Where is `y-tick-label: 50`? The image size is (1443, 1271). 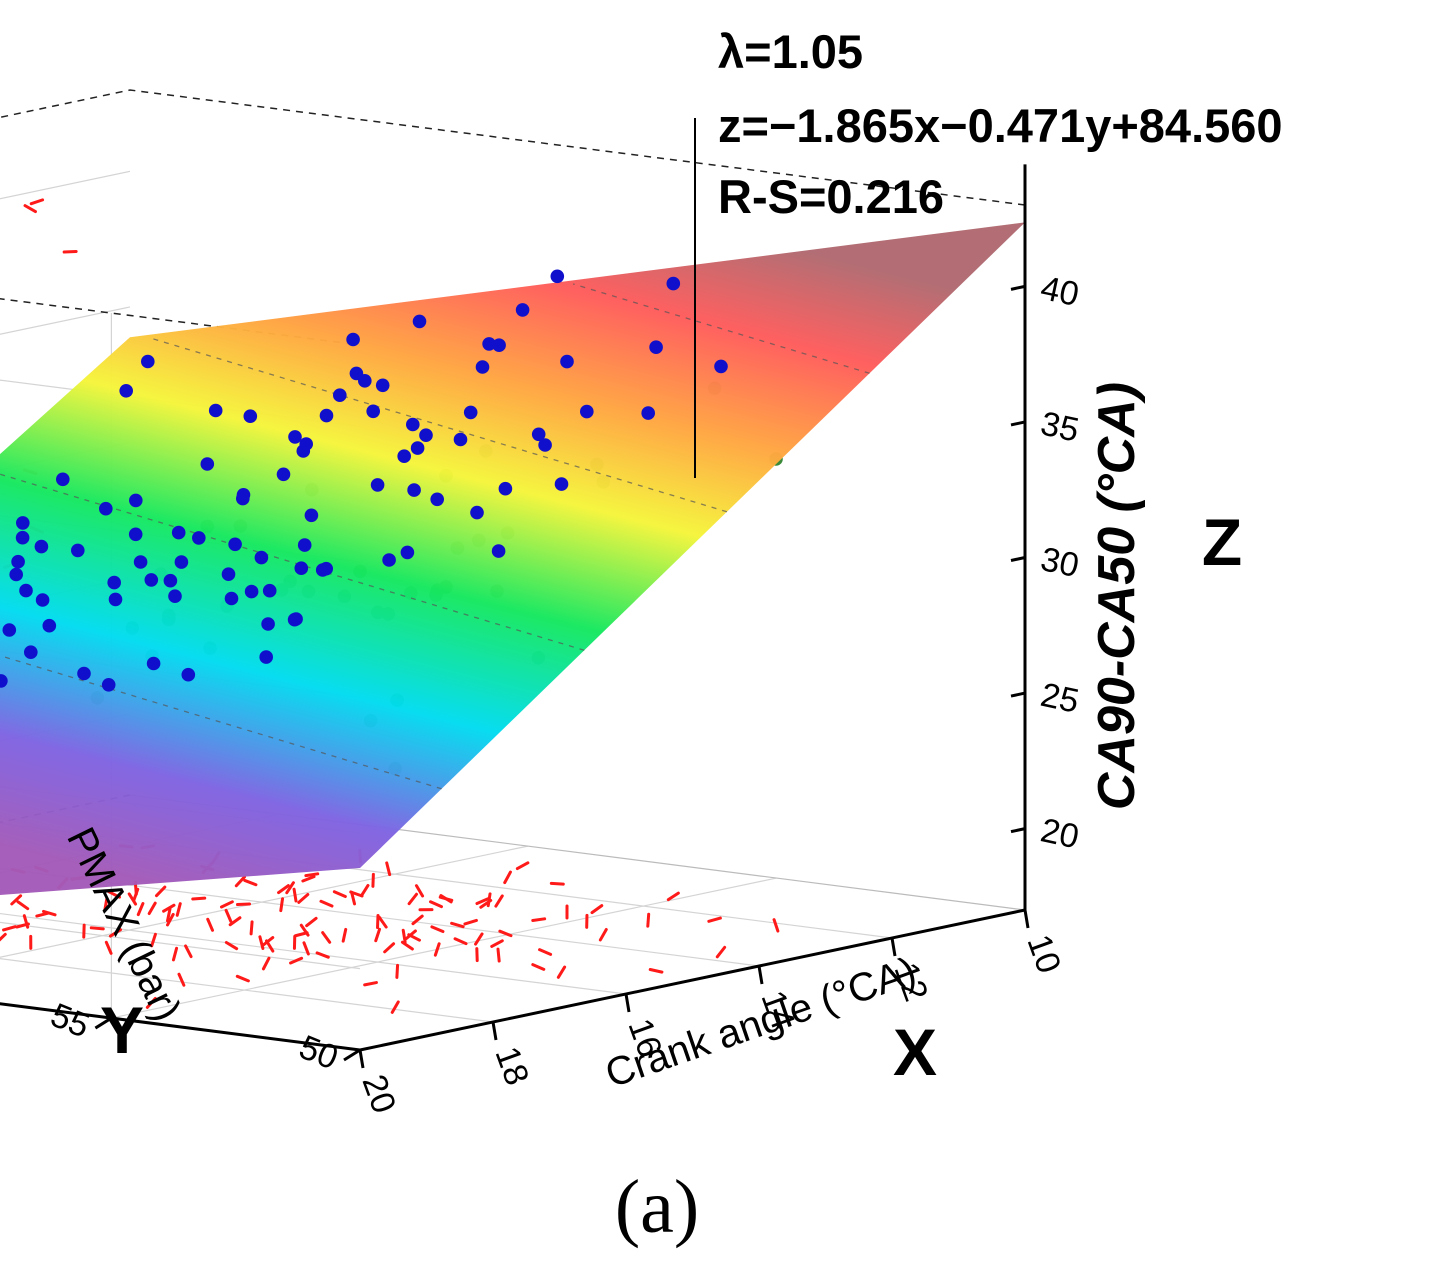 y-tick-label: 50 is located at coordinates (318, 1052).